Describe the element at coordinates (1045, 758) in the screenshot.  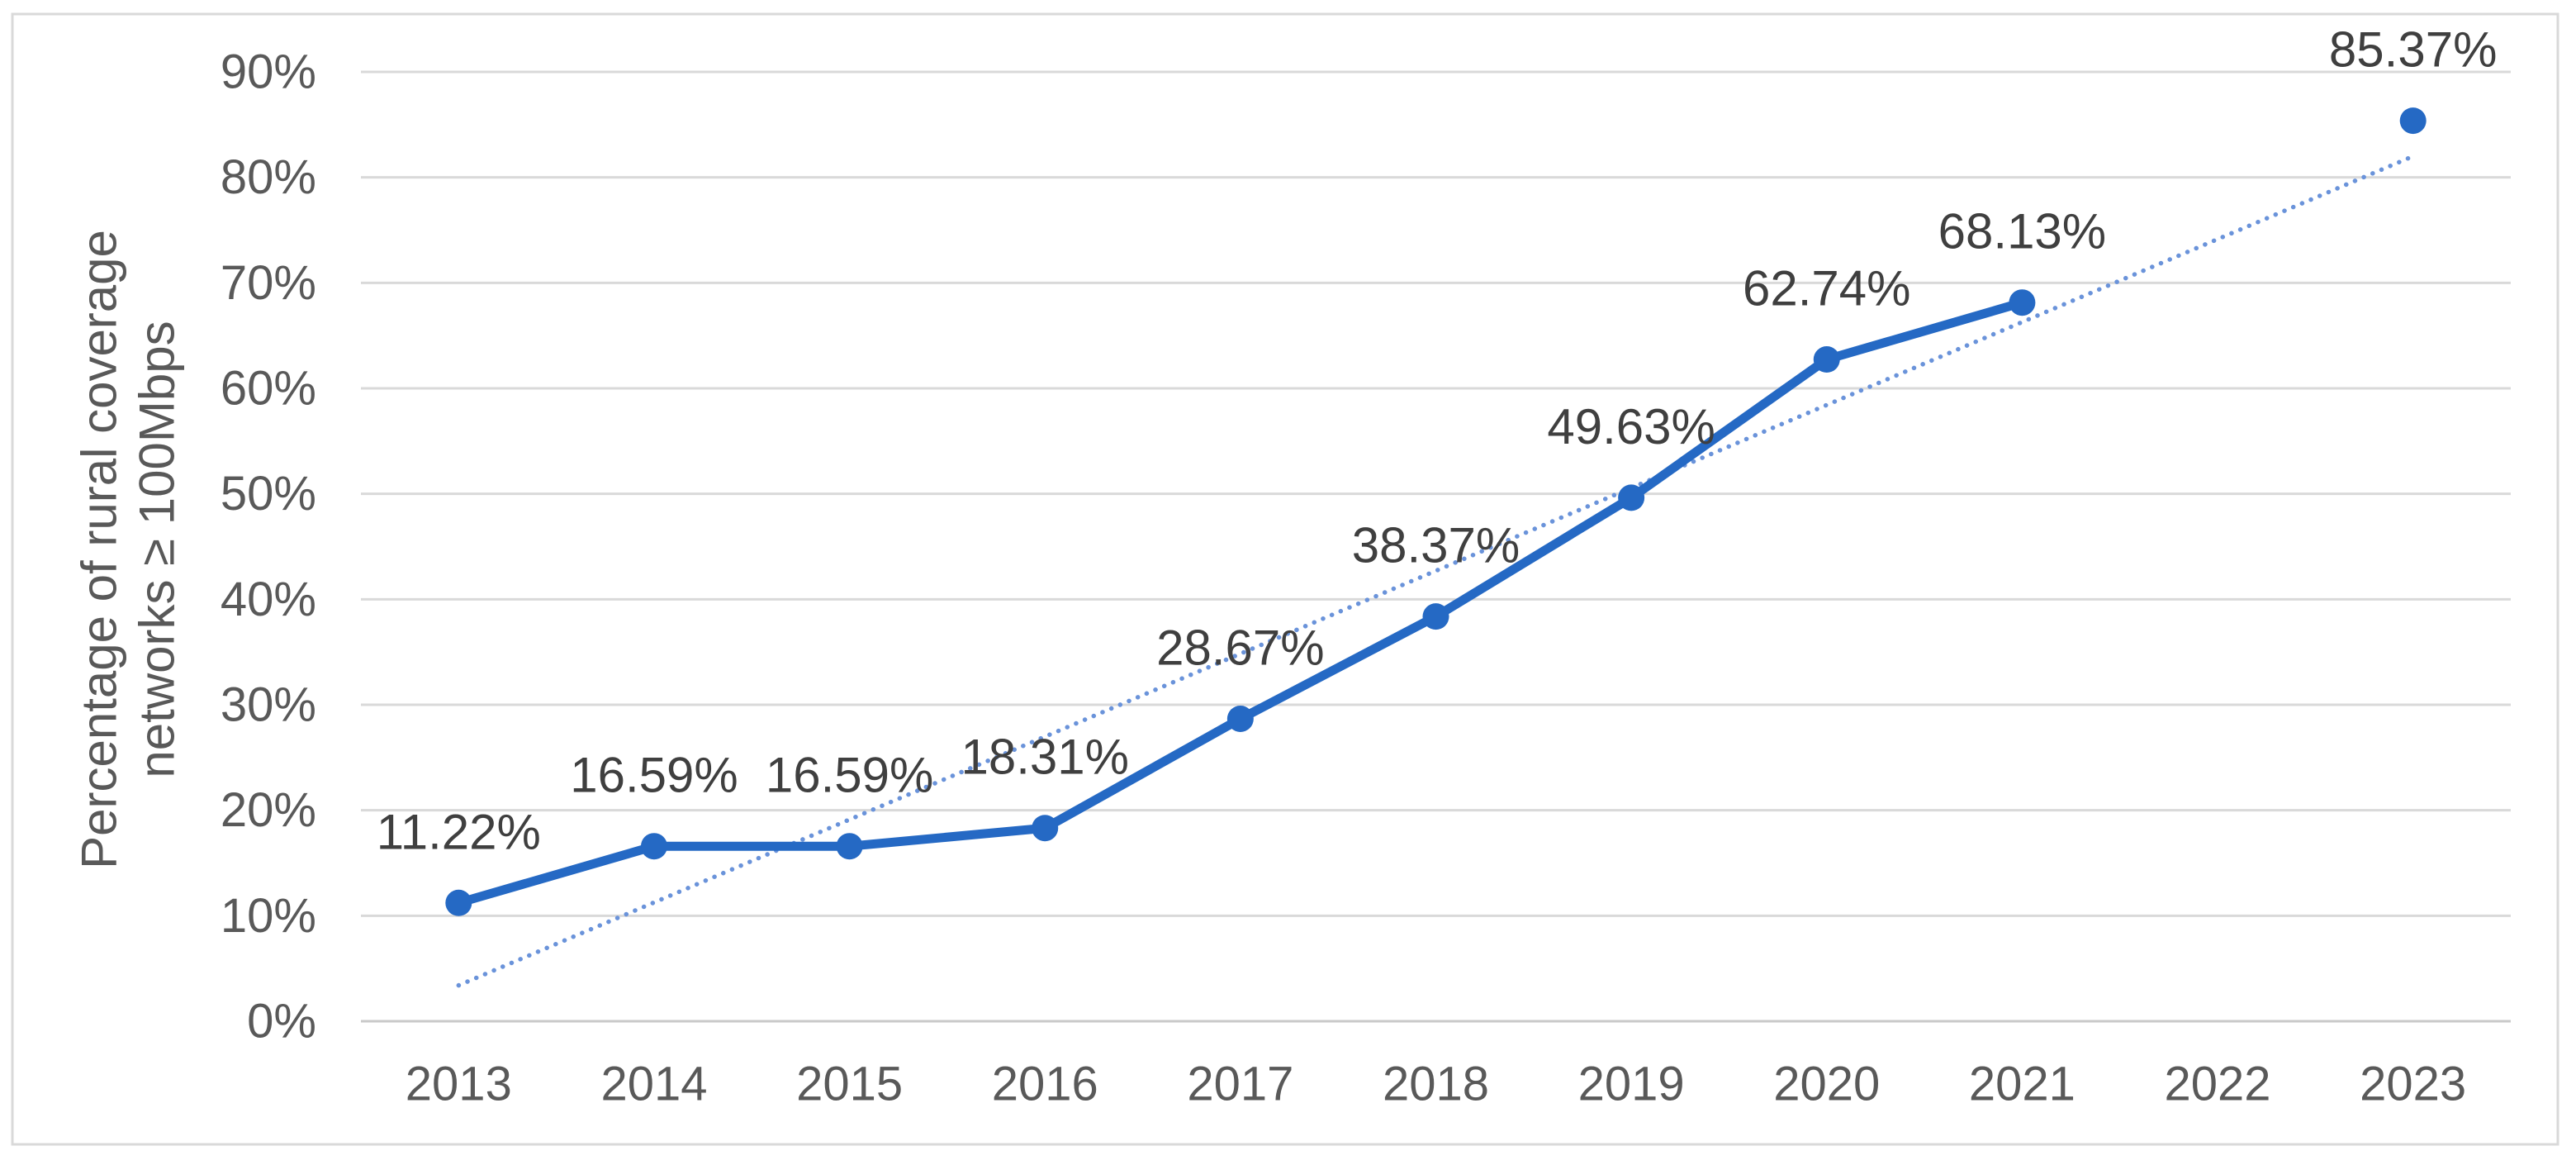
I see `data-point-label: 18.31%` at that location.